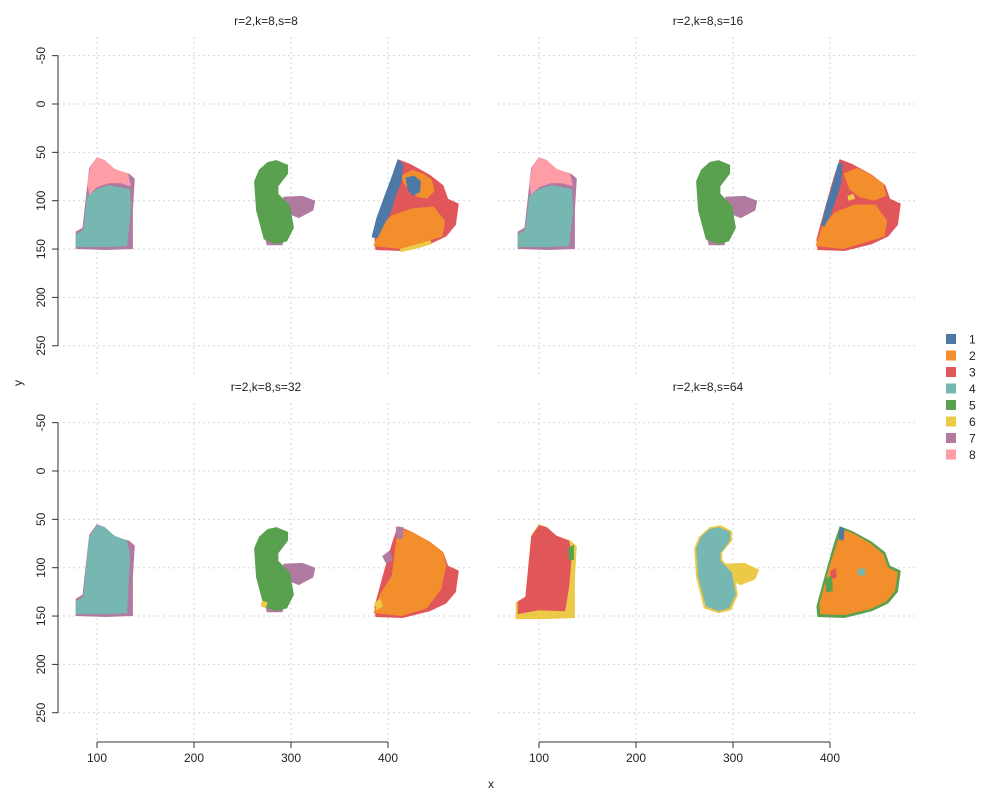  Describe the element at coordinates (266, 387) in the screenshot. I see `panel-title: r=2,k=8,s=32` at that location.